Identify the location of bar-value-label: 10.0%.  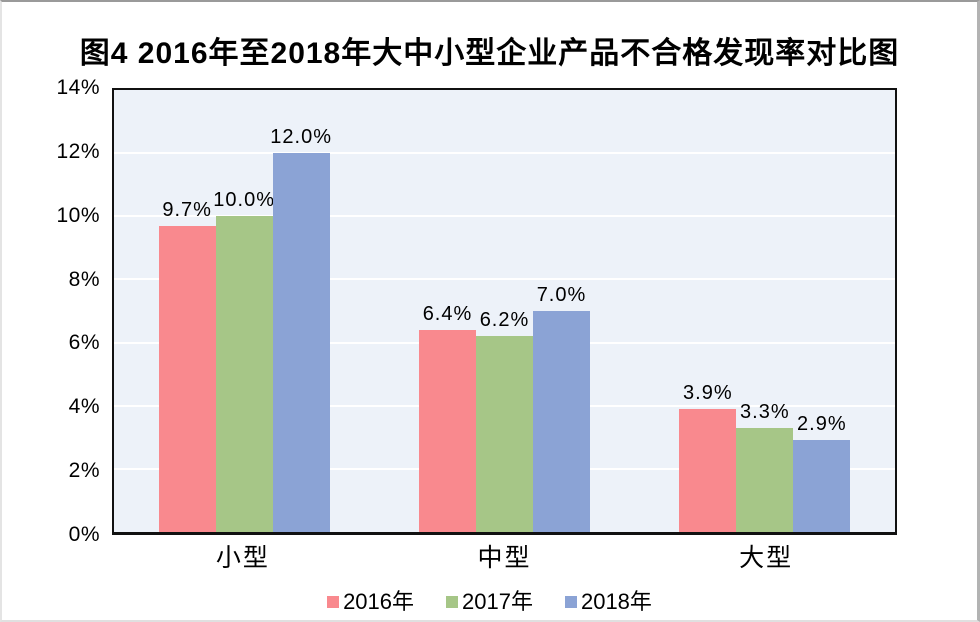
(244, 200).